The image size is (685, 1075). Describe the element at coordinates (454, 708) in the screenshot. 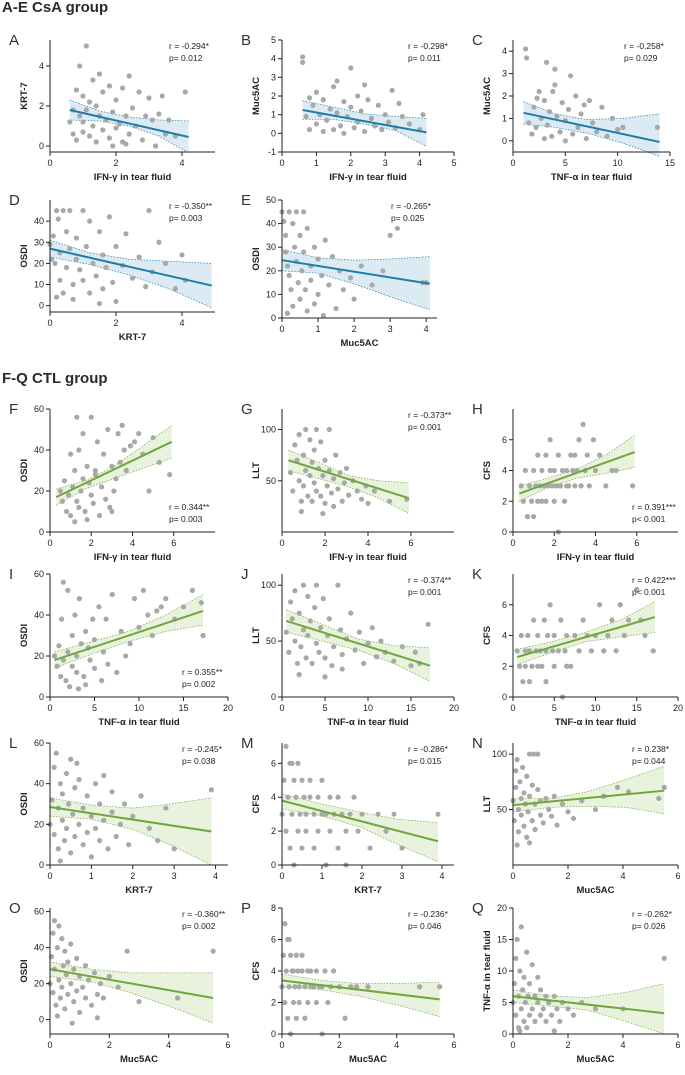

I see `x-tick-label: 20` at that location.